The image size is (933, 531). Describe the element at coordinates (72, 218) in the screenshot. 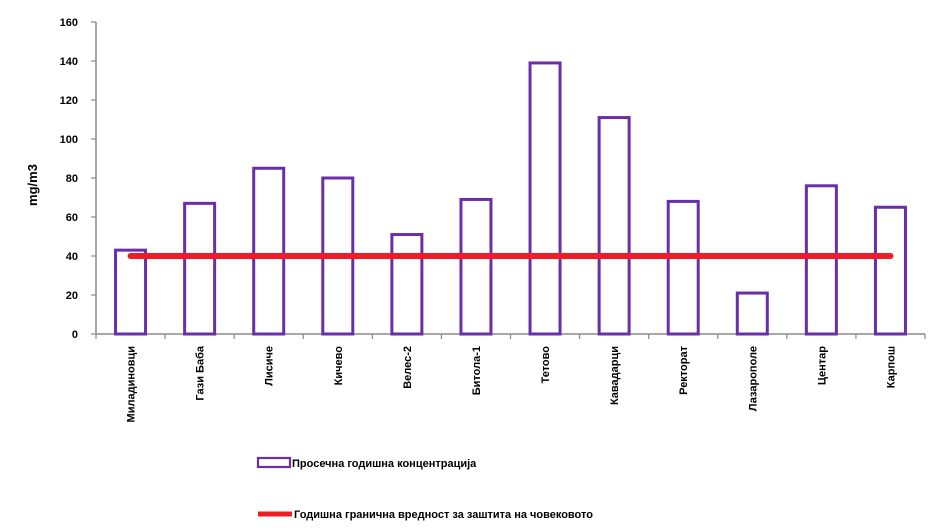

I see `y-tick-label: 60` at that location.